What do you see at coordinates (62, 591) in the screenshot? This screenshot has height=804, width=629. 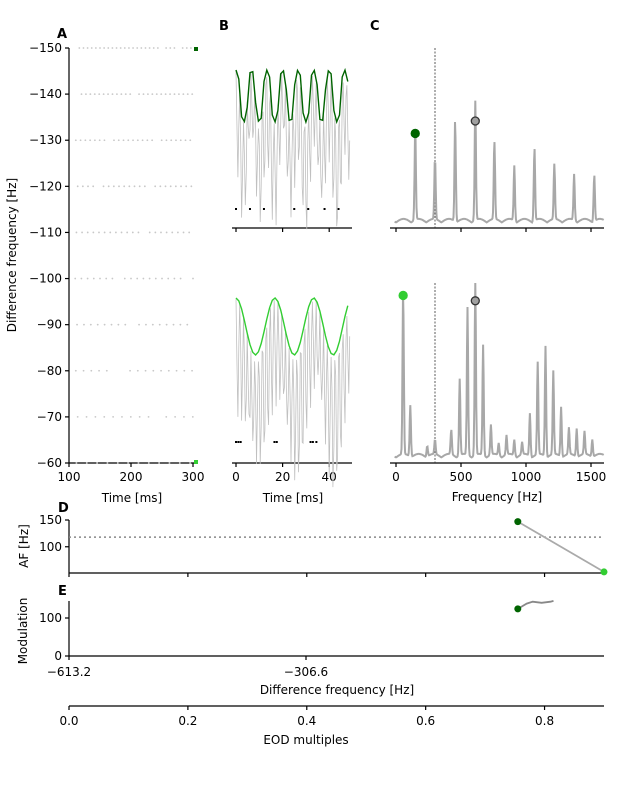 I see `panel-label-e: E` at bounding box center [62, 591].